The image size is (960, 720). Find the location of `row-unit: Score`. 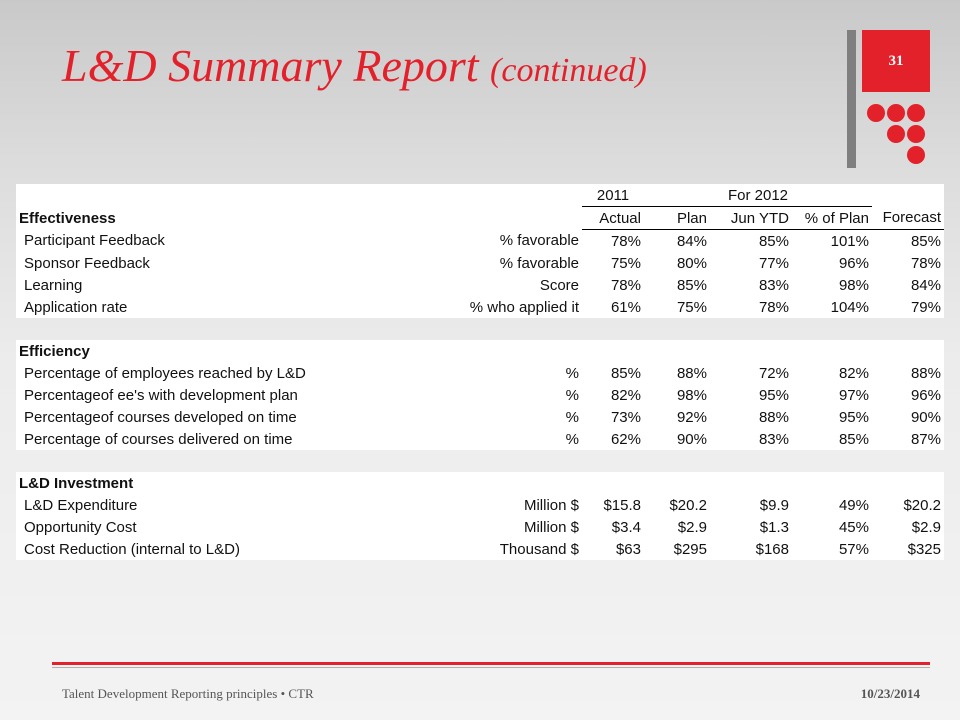

row-unit: Score is located at coordinates (509, 285).